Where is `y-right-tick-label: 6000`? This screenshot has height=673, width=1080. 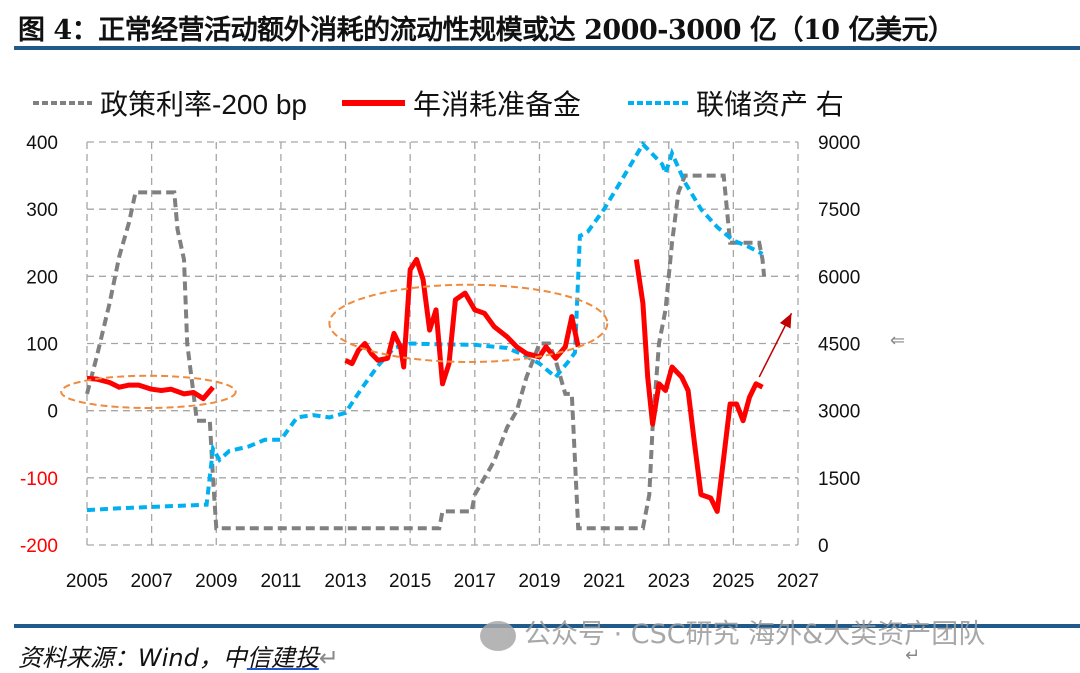 y-right-tick-label: 6000 is located at coordinates (839, 277).